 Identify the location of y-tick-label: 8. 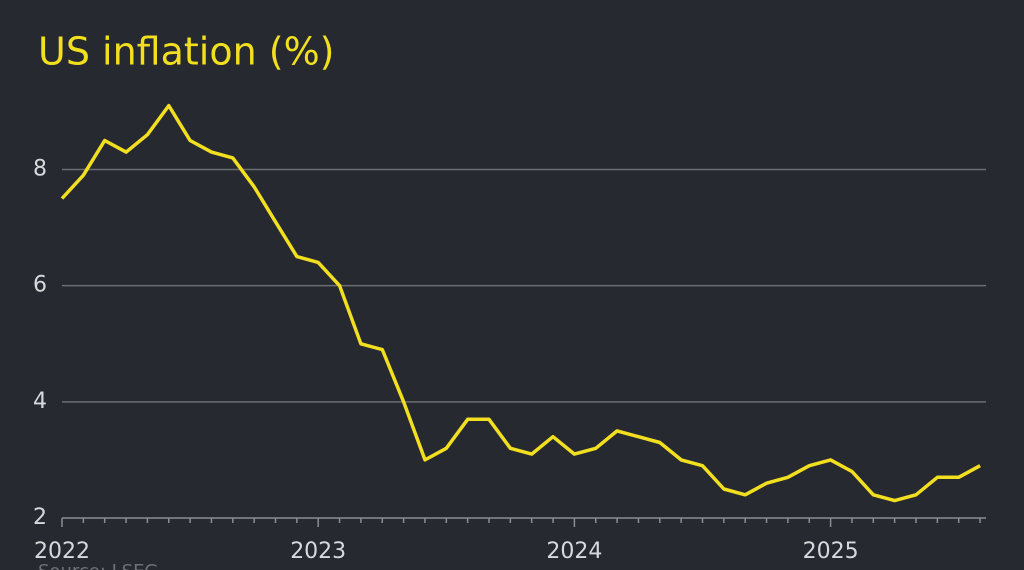
(40, 169).